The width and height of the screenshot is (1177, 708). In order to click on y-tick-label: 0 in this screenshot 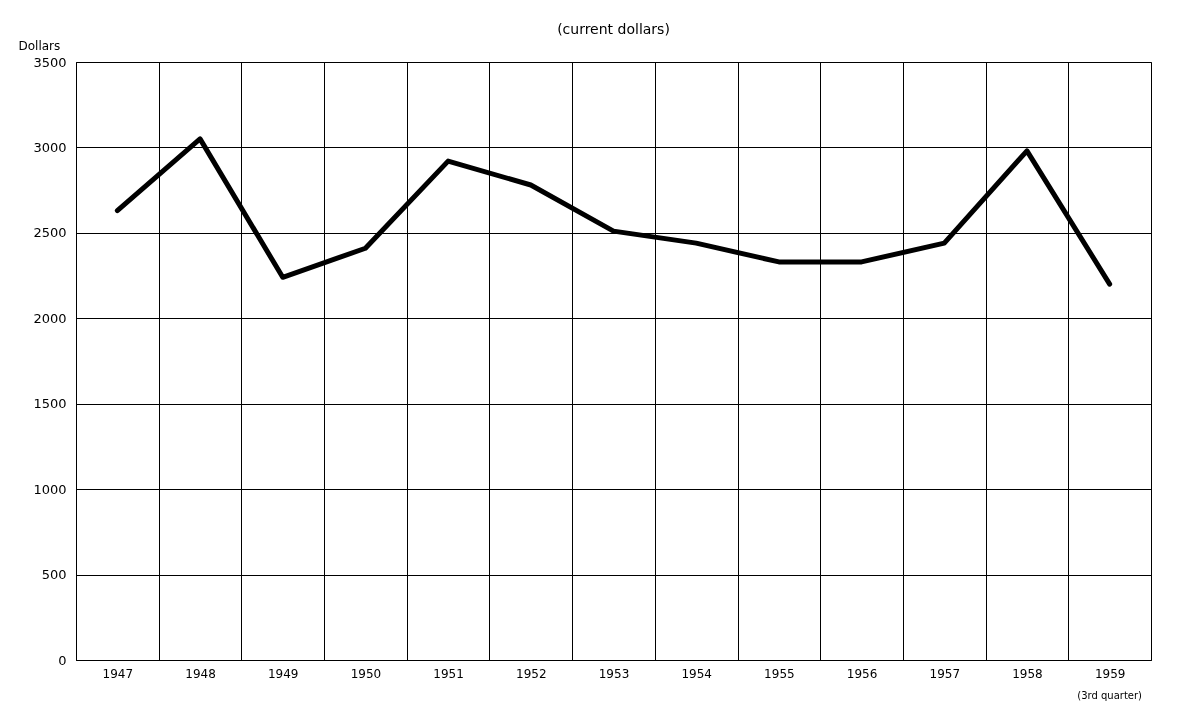, I will do `click(62, 660)`.